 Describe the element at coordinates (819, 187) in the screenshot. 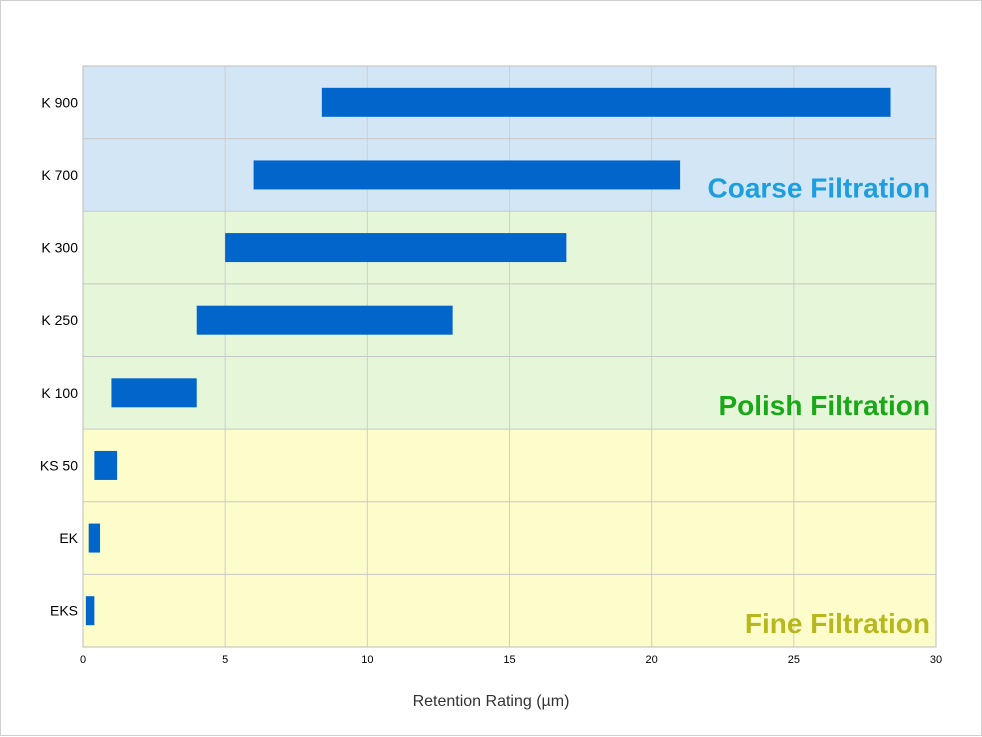

I see `zone-label-0: Coarse Filtration` at that location.